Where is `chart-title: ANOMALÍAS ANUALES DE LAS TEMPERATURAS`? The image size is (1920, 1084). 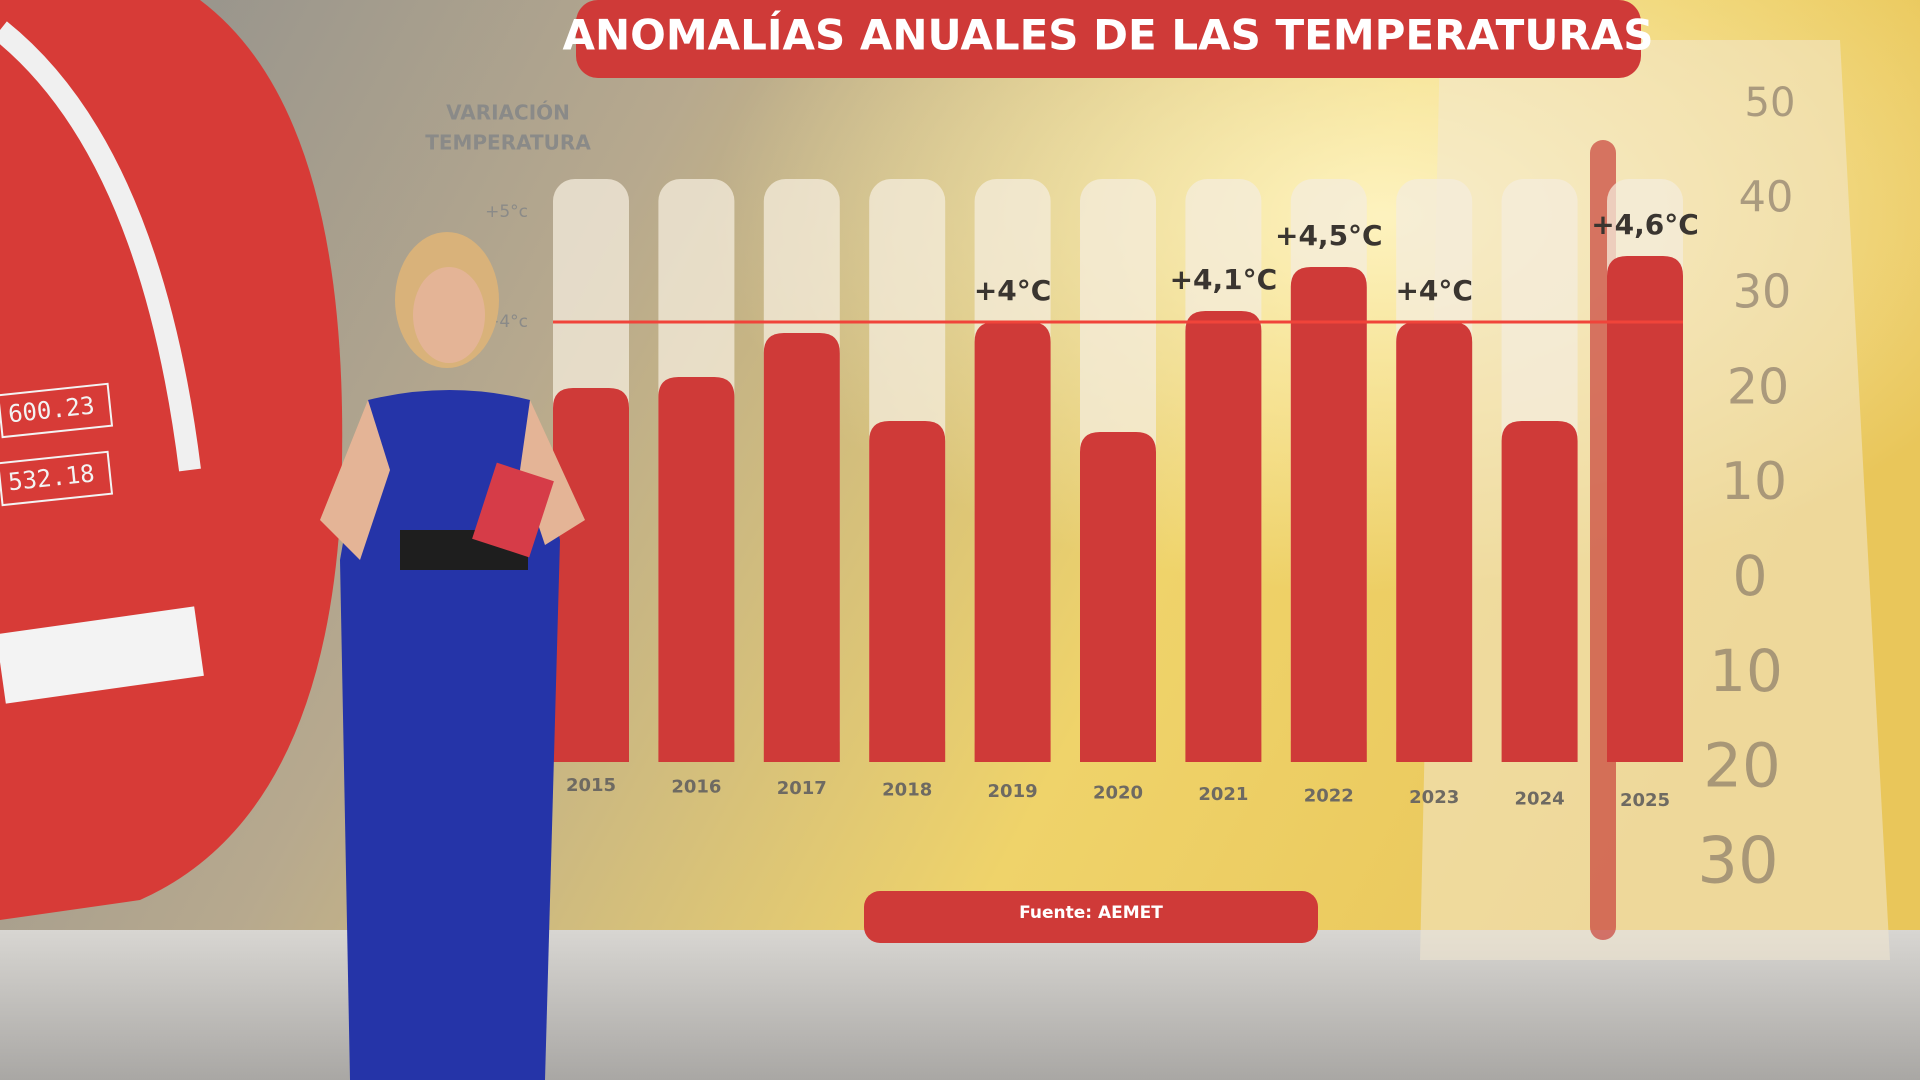 chart-title: ANOMALÍAS ANUALES DE LAS TEMPERATURAS is located at coordinates (1107, 35).